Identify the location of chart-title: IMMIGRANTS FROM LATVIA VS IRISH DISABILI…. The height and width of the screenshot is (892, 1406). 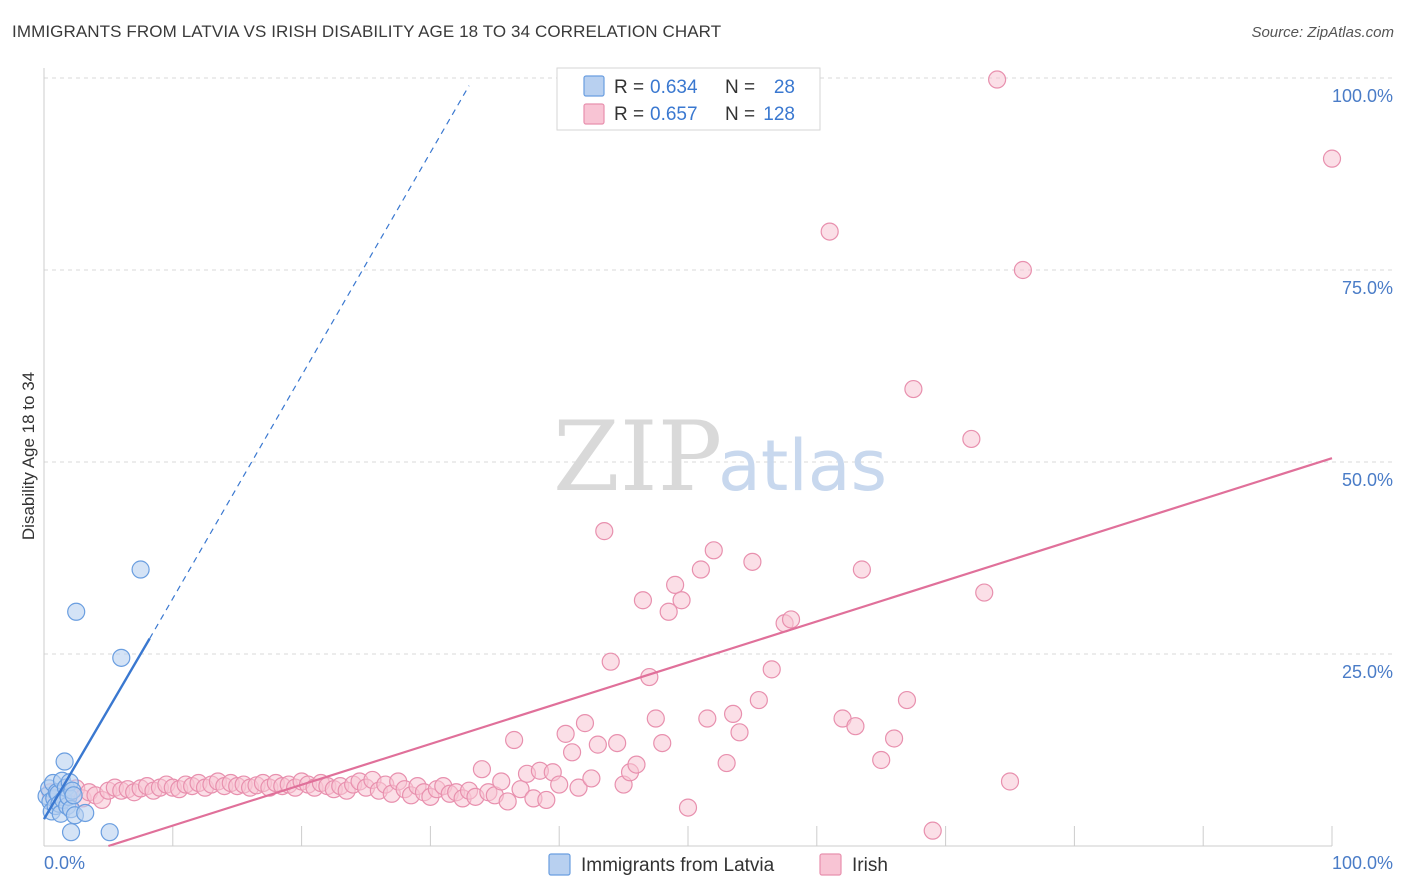
(367, 31).